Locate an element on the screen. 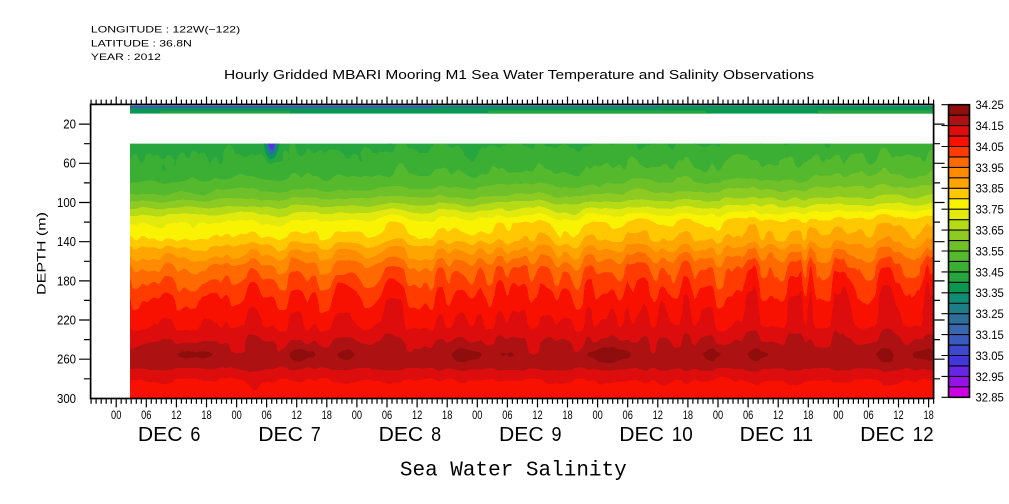 This screenshot has width=1009, height=504. svg-text: 220 is located at coordinates (66, 320).